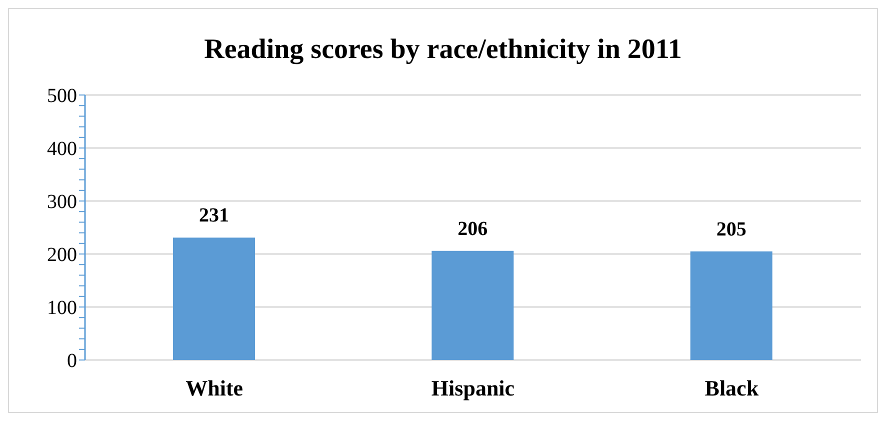  Describe the element at coordinates (62, 202) in the screenshot. I see `y-tick-label: 300` at that location.